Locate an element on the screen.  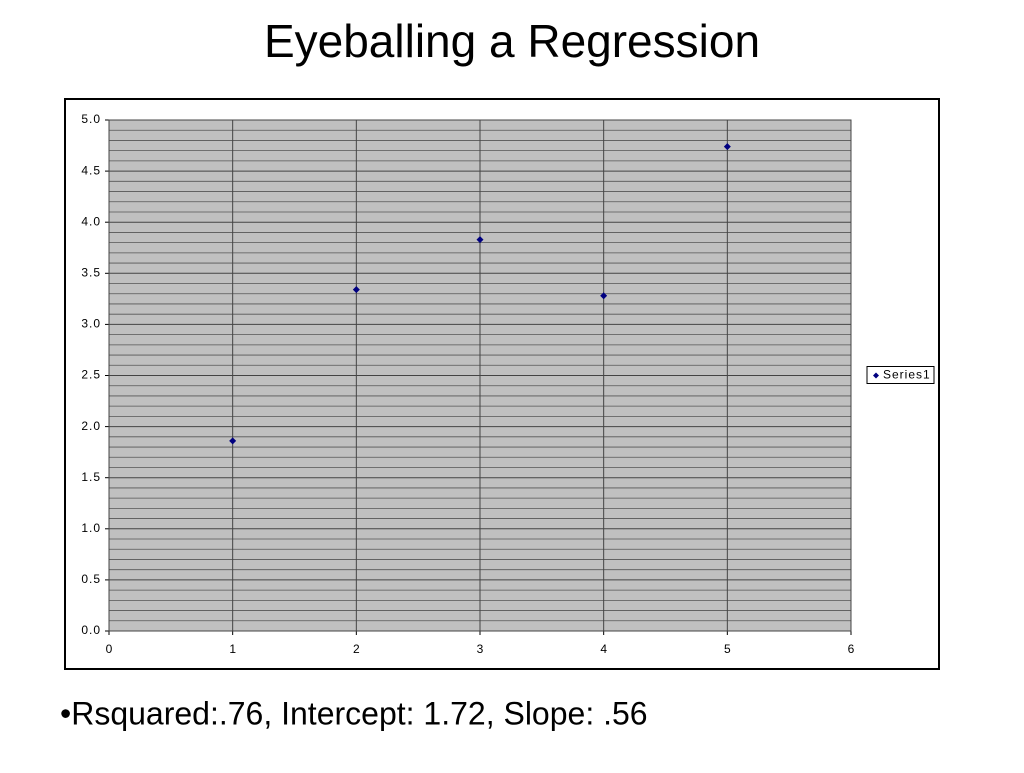
y-tick-label: 5.0 is located at coordinates (91, 119).